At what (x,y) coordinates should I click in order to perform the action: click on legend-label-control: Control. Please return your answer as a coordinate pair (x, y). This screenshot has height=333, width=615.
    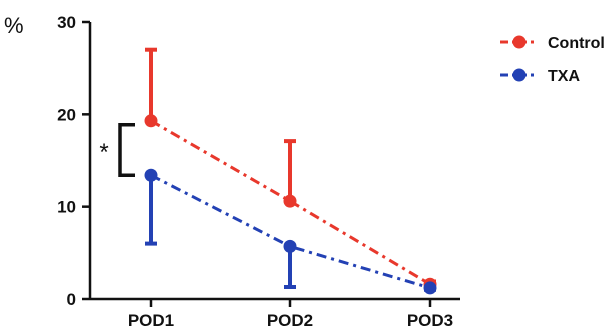
    Looking at the image, I should click on (576, 43).